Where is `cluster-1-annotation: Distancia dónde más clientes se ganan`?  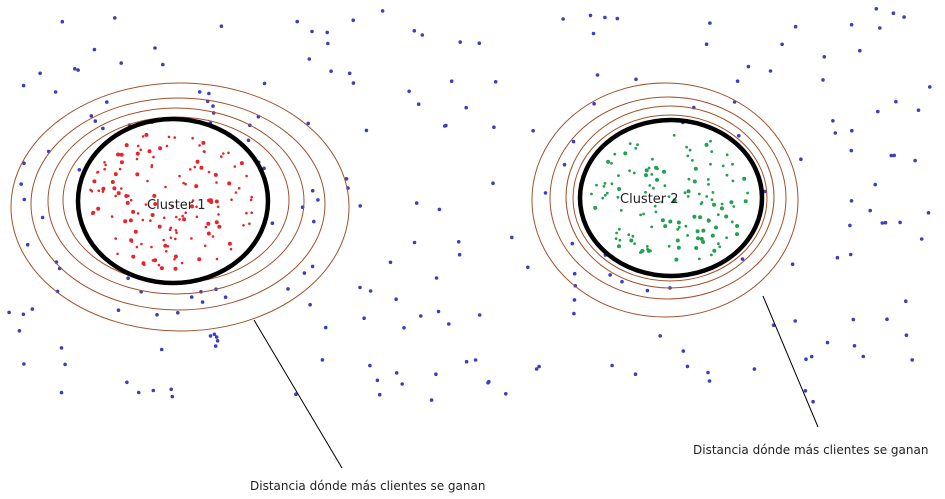
cluster-1-annotation: Distancia dónde más clientes se ganan is located at coordinates (367, 486).